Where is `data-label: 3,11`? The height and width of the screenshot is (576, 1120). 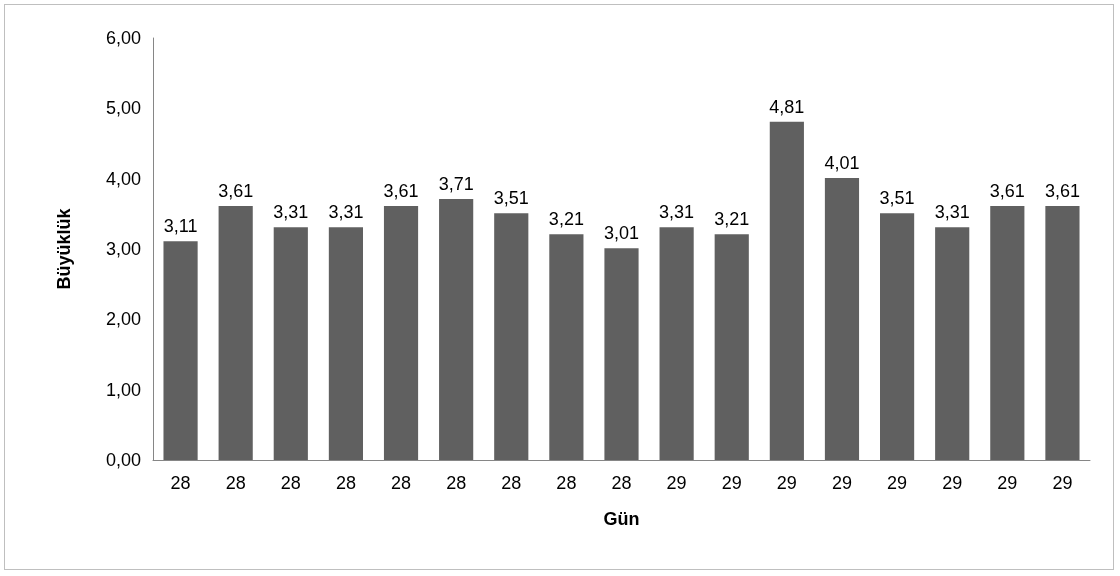
data-label: 3,11 is located at coordinates (180, 226).